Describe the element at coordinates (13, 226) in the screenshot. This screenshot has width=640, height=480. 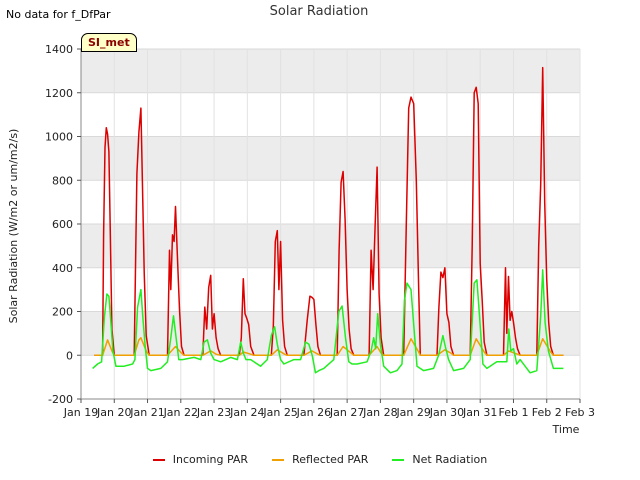
I see `y-axis-label: Solar Radiation (W/m2 or um/m2/s)` at that location.